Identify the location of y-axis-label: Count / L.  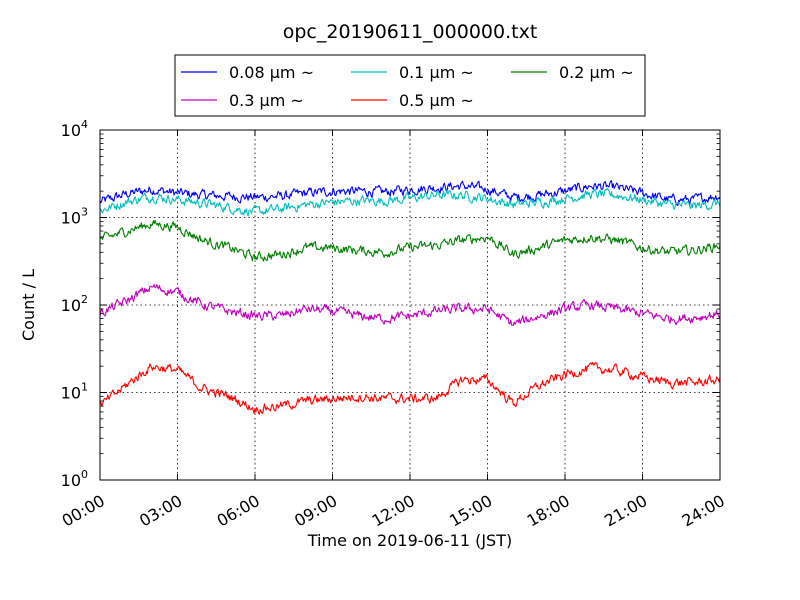
(28, 305).